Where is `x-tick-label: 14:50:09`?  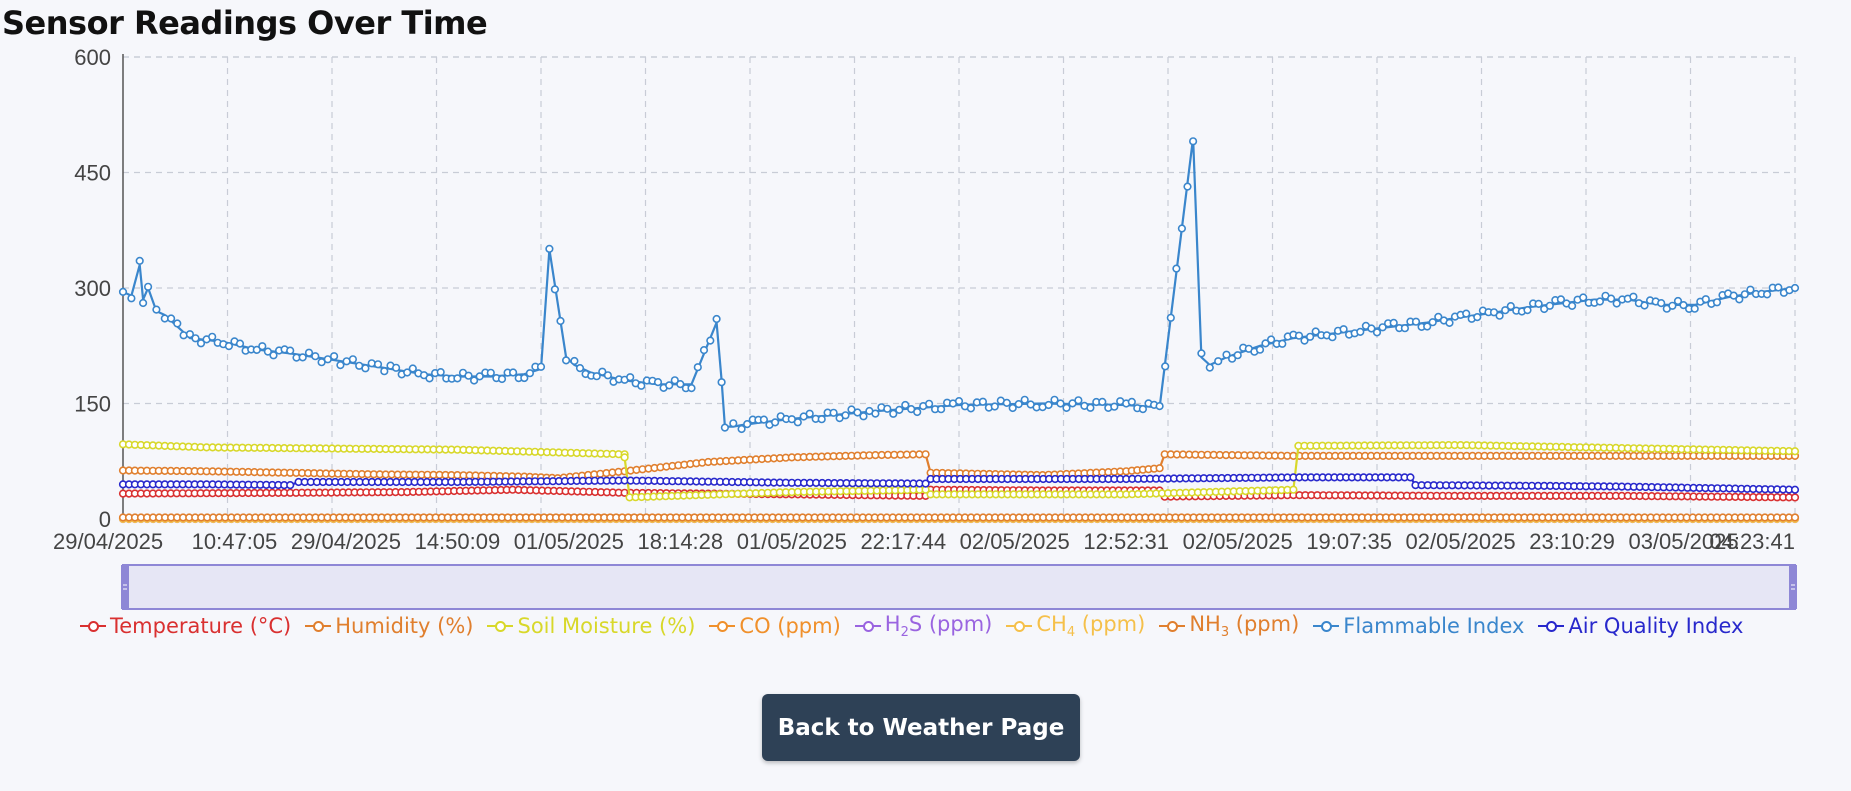
x-tick-label: 14:50:09 is located at coordinates (458, 541).